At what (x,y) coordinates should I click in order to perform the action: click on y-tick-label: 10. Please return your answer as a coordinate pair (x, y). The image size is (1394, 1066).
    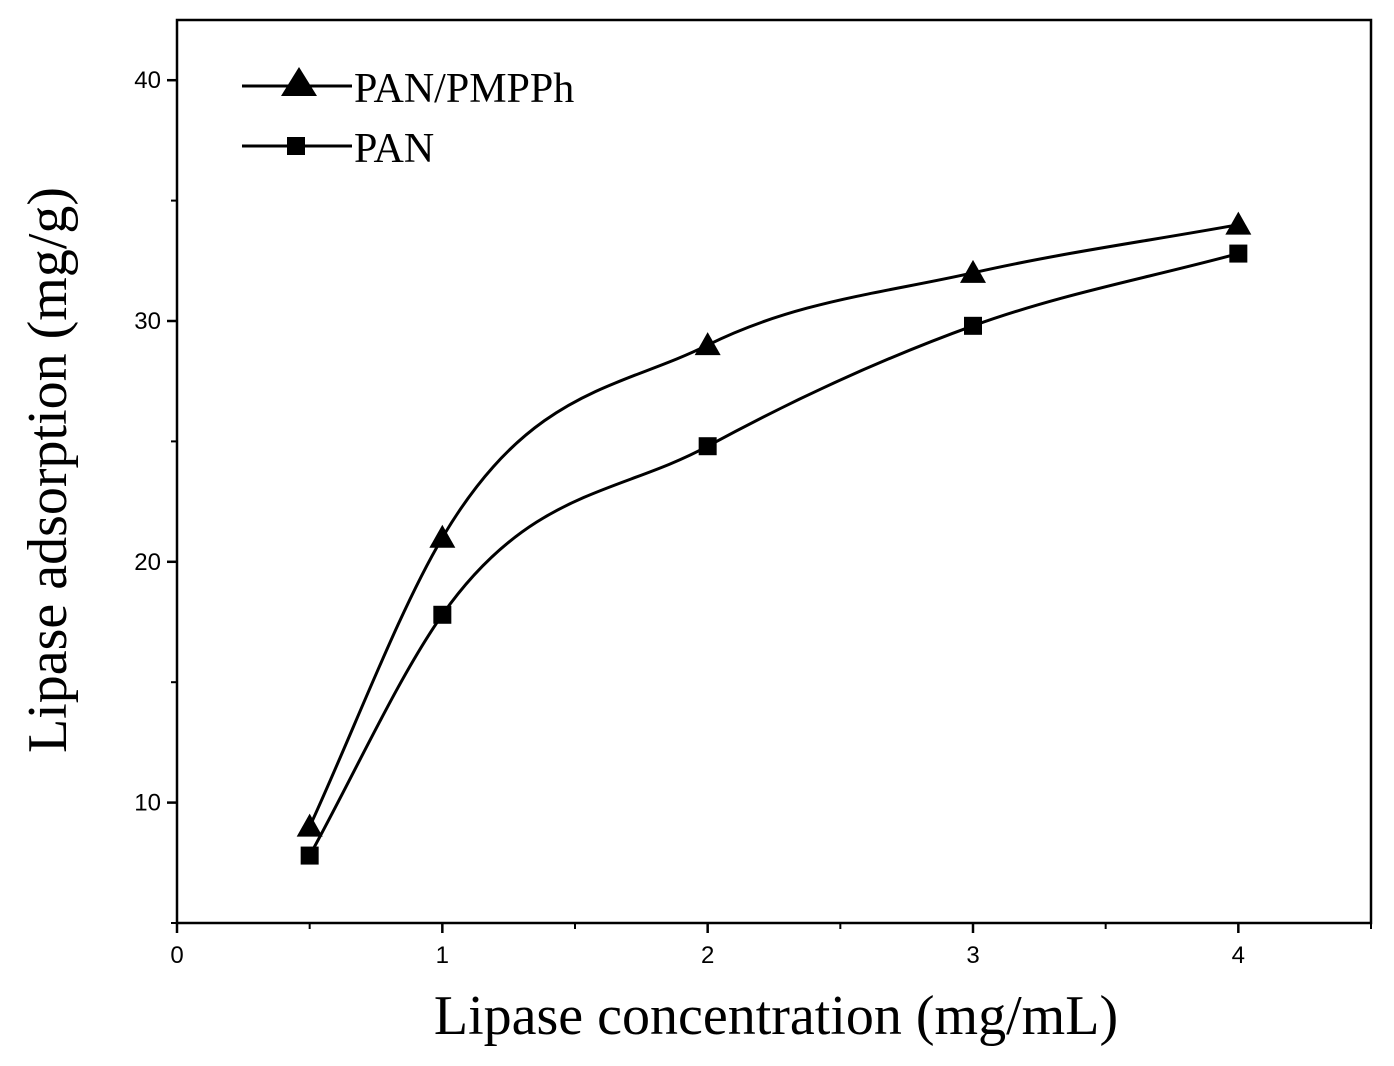
    Looking at the image, I should click on (147, 803).